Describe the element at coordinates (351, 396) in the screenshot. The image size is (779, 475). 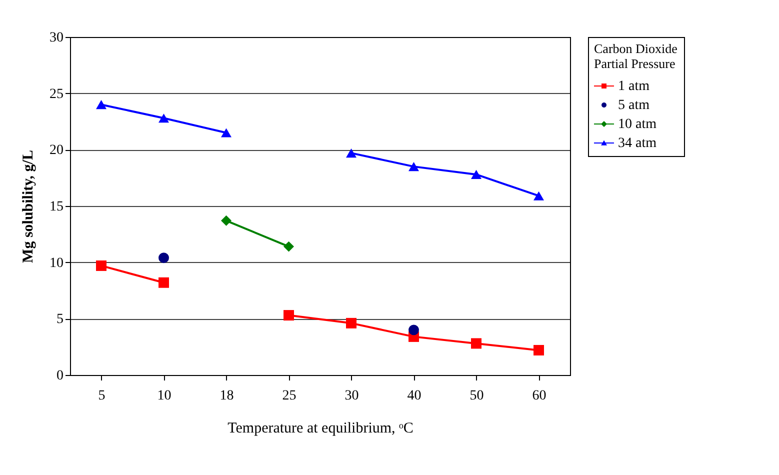
I see `x-tick-label: 30` at that location.